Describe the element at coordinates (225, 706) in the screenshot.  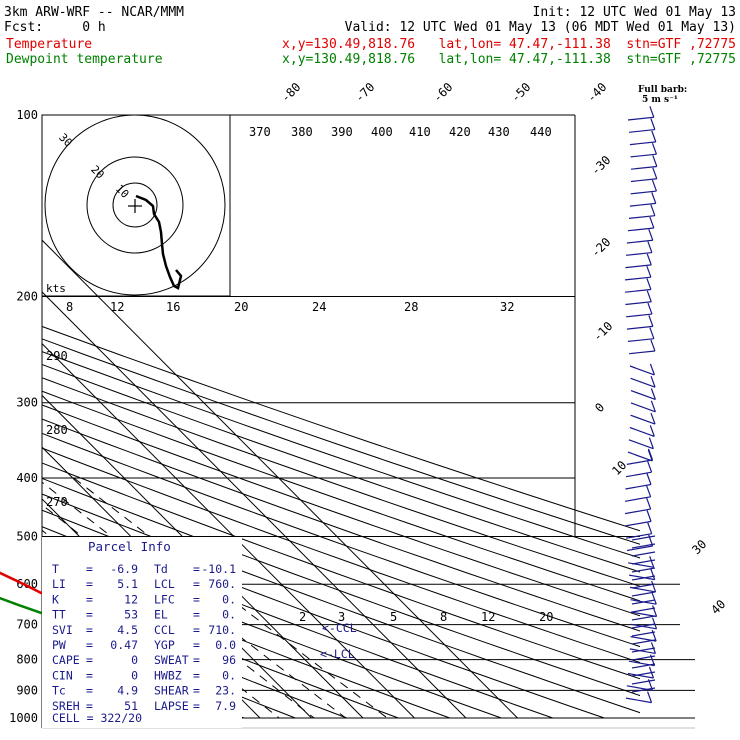
I see `parcel-cell-9-5: 7.9` at that location.